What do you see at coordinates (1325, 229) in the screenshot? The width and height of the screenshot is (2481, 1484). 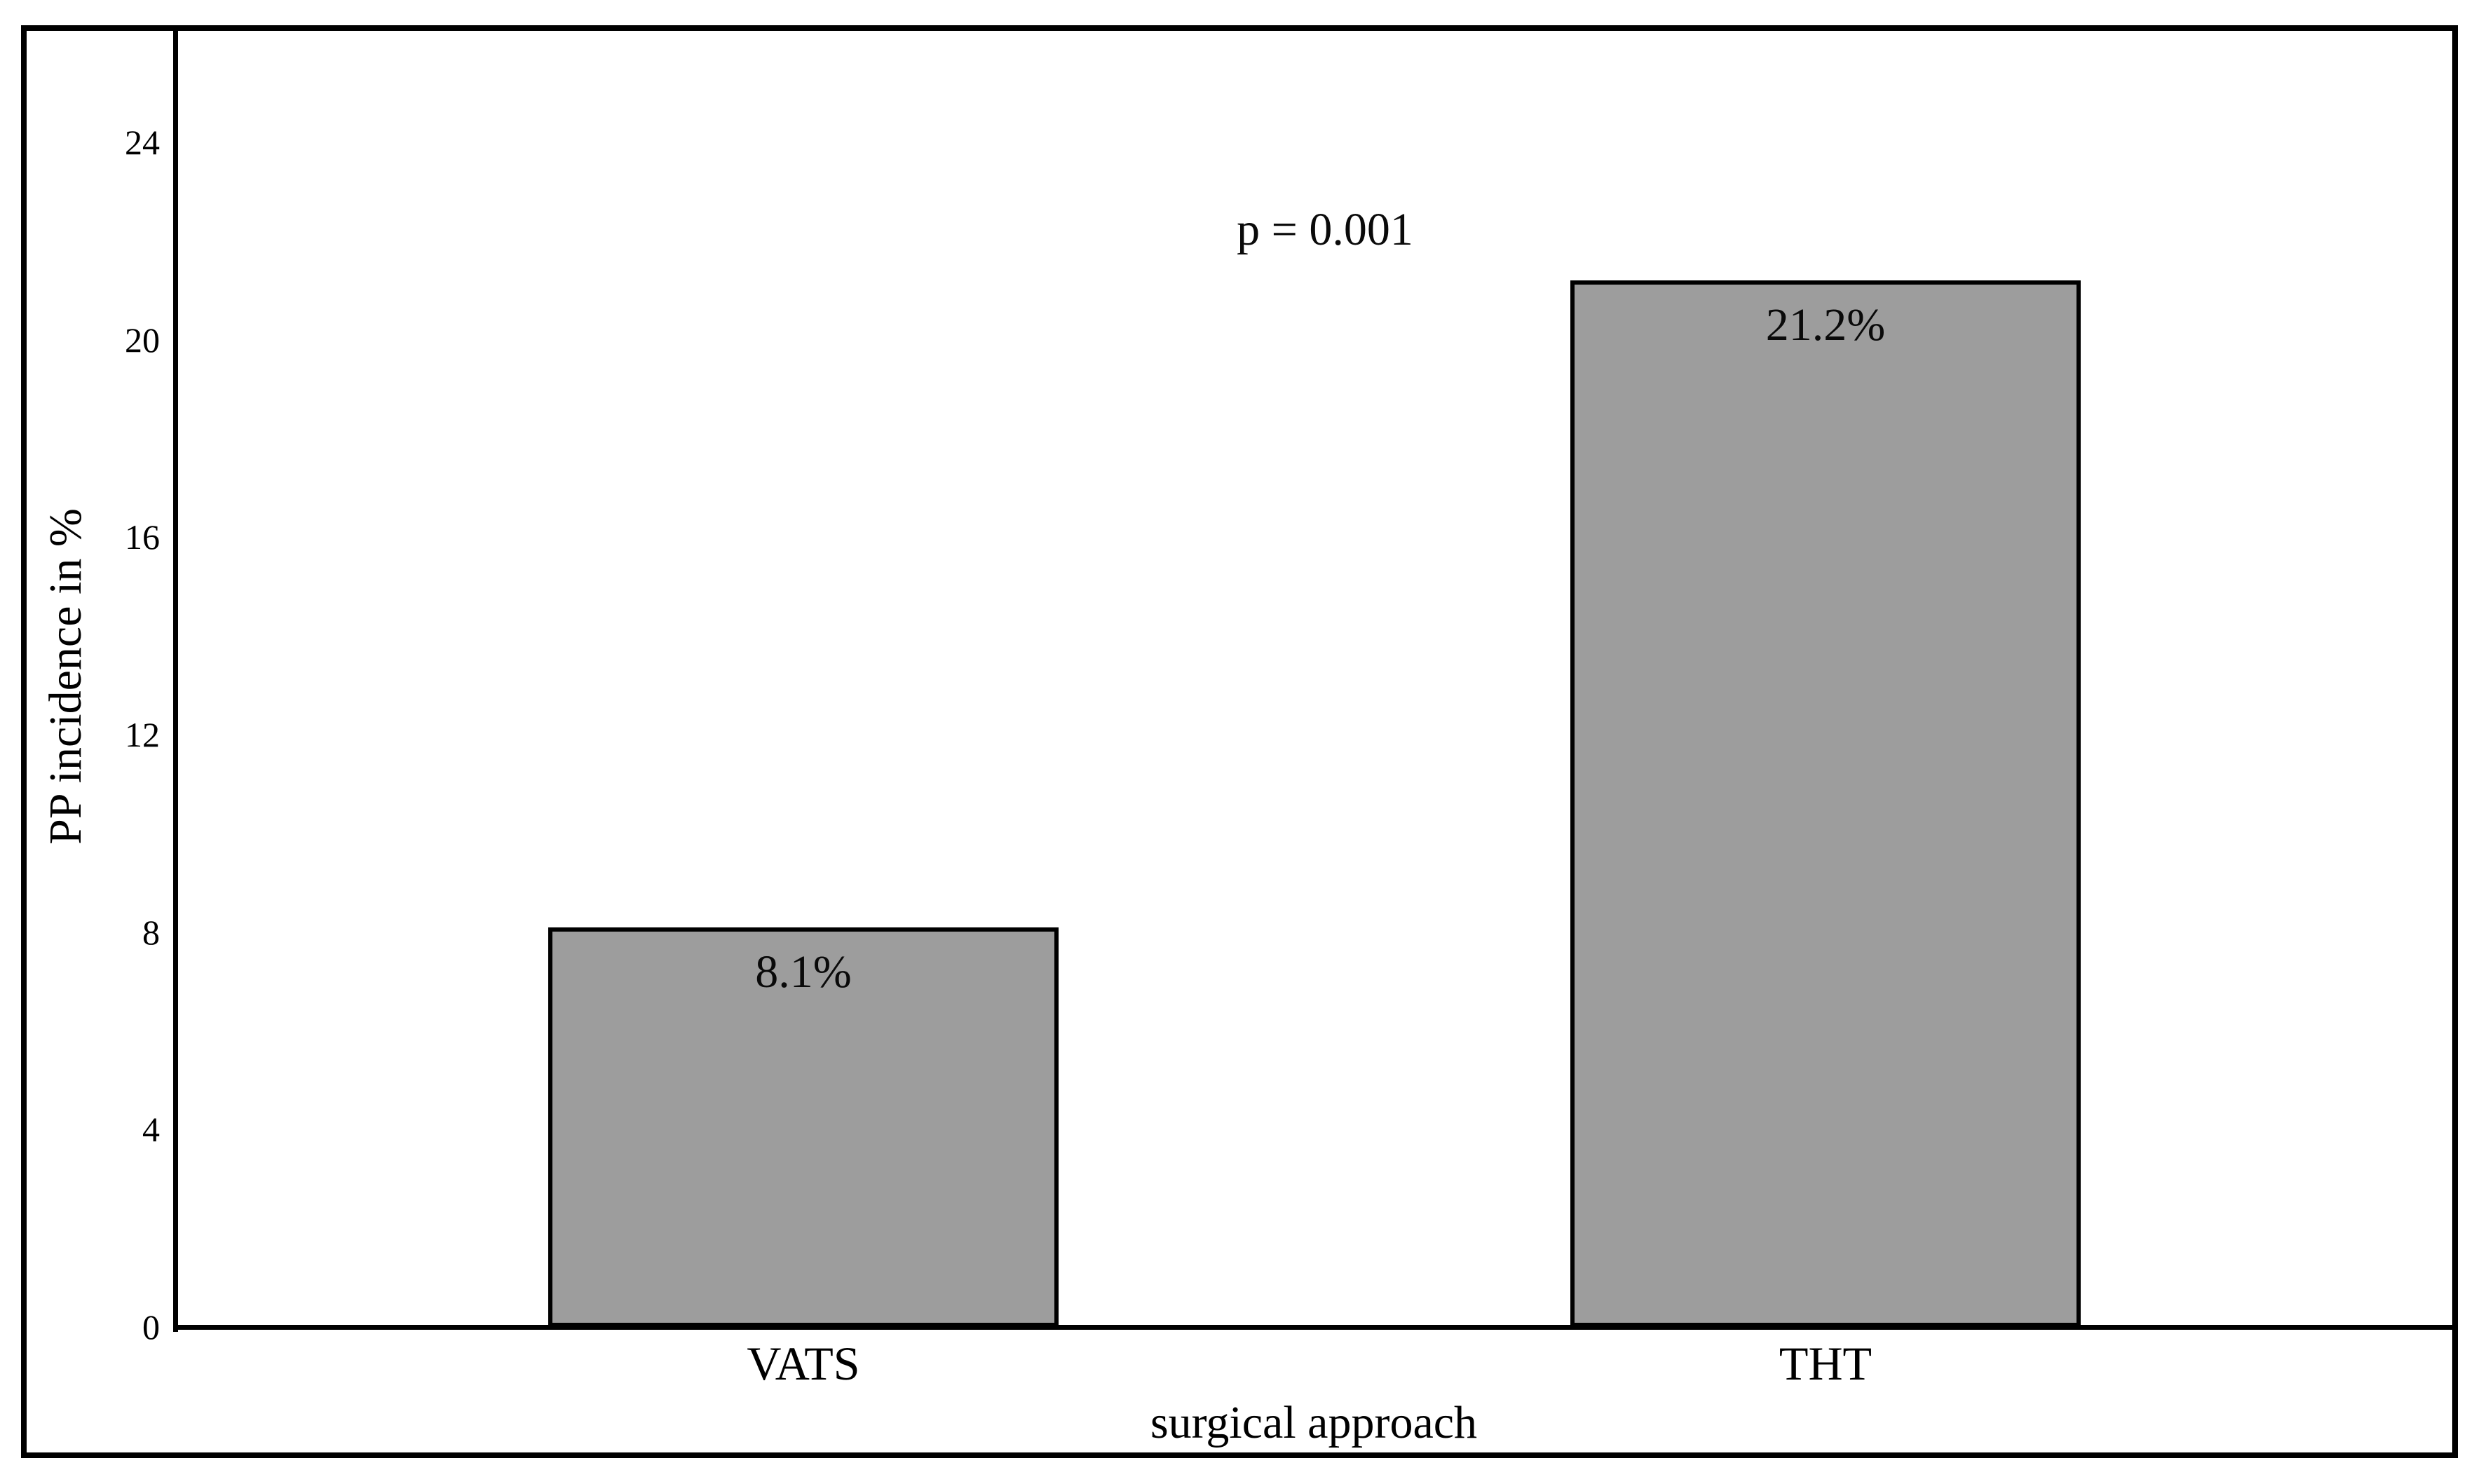 I see `p-value-annotation: p = 0.001` at bounding box center [1325, 229].